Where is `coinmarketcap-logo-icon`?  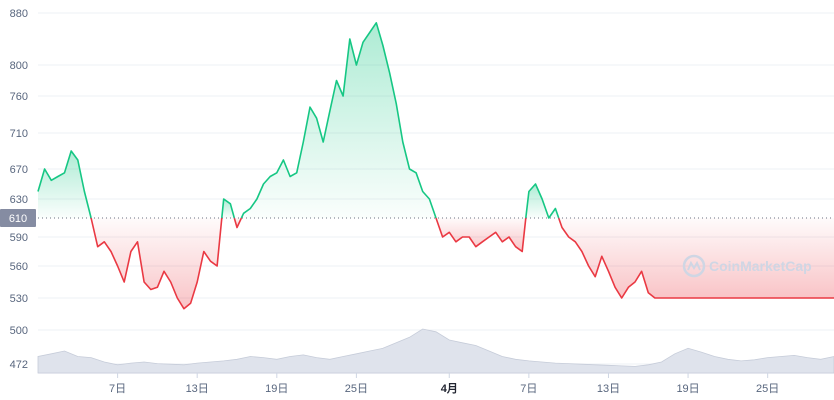 coinmarketcap-logo-icon is located at coordinates (694, 266).